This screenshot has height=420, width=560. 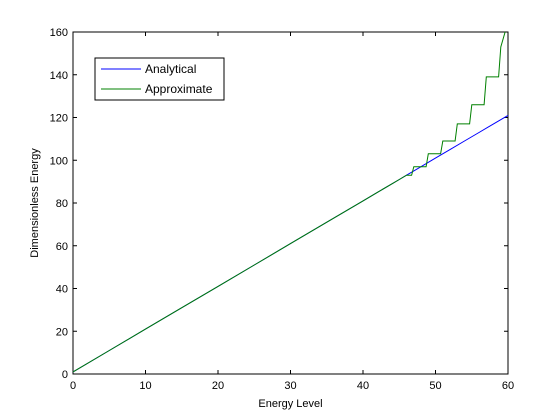 I want to click on x-axis-label: Energy Level, so click(x=290, y=404).